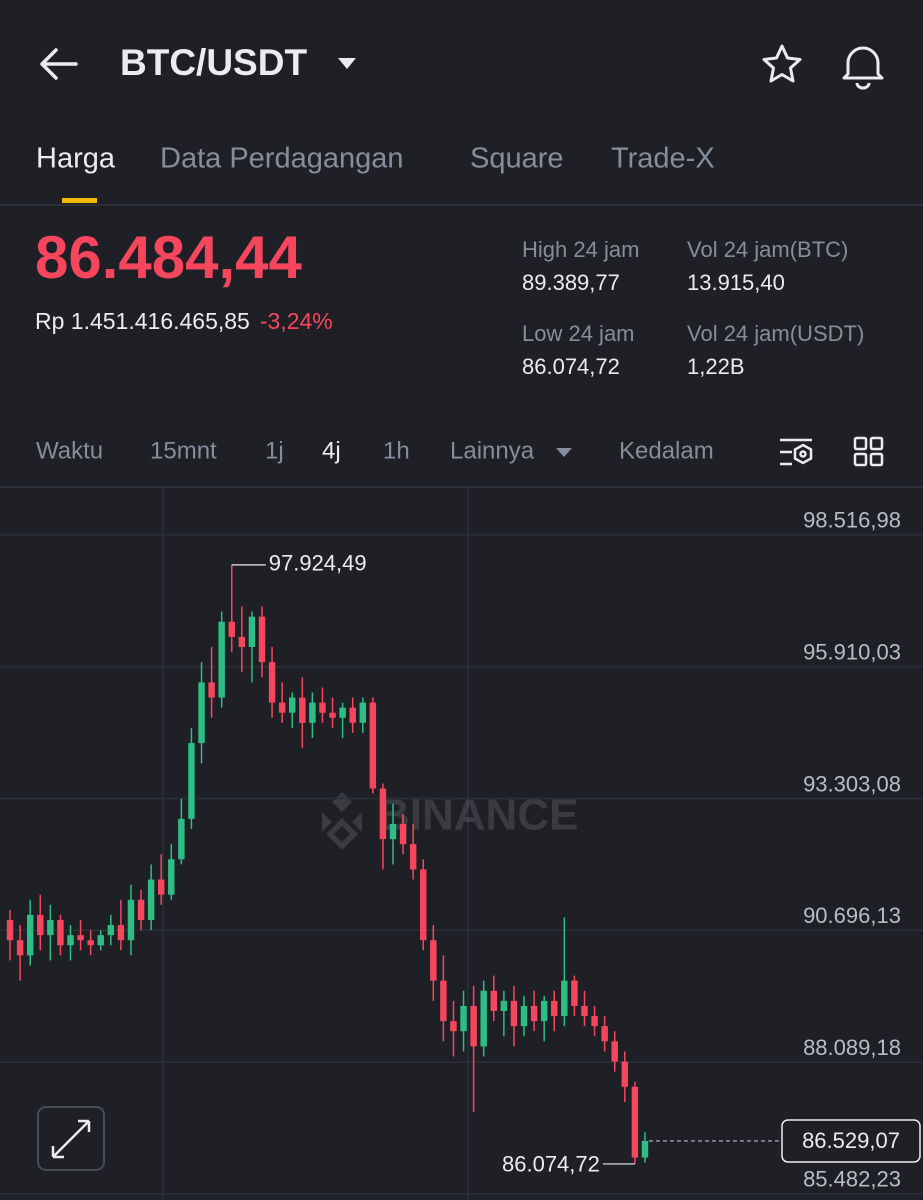 The width and height of the screenshot is (923, 1200). I want to click on y-tick-label: 88.089,18, so click(852, 1047).